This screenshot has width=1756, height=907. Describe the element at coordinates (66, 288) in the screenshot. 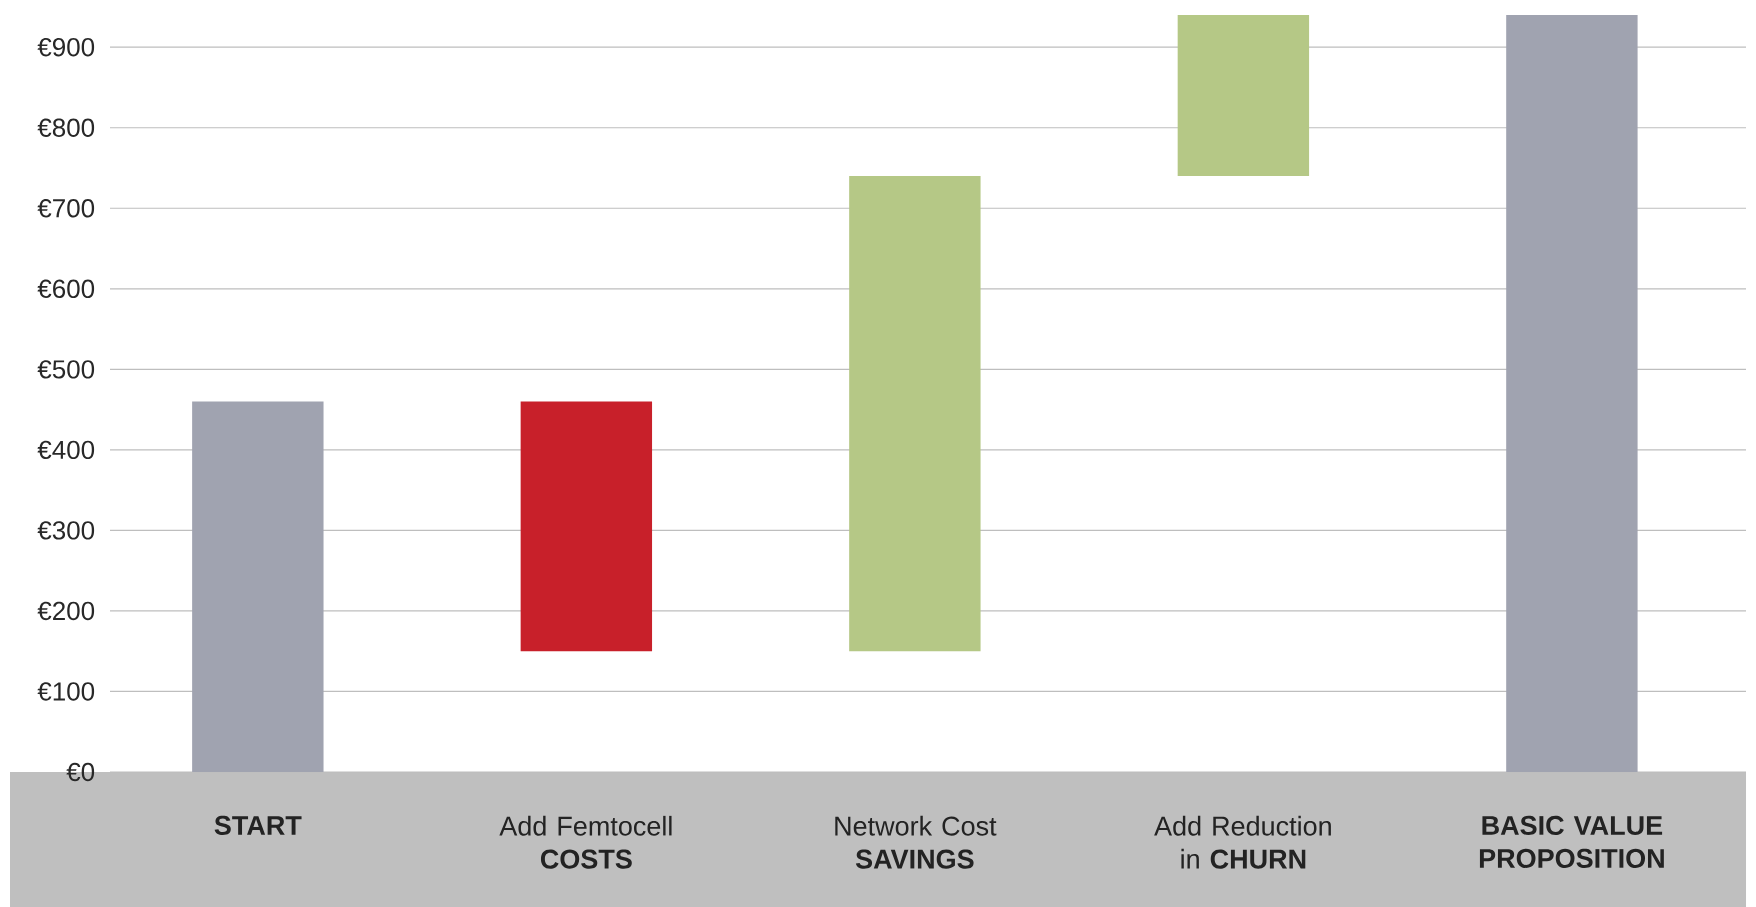

I see `y-tick-label: €600` at that location.